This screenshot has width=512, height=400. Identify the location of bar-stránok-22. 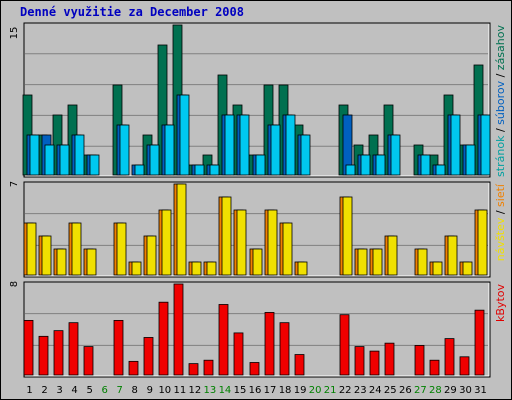
(350, 170).